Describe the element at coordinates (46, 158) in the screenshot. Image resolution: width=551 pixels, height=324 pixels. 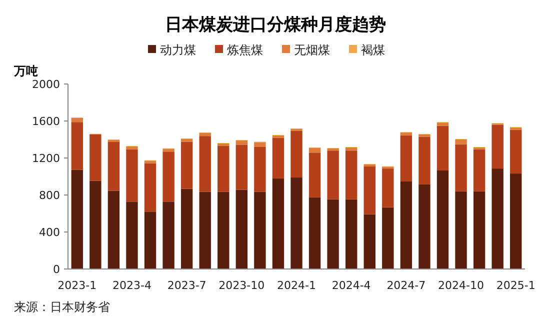
I see `y-tick-label: 1200` at that location.